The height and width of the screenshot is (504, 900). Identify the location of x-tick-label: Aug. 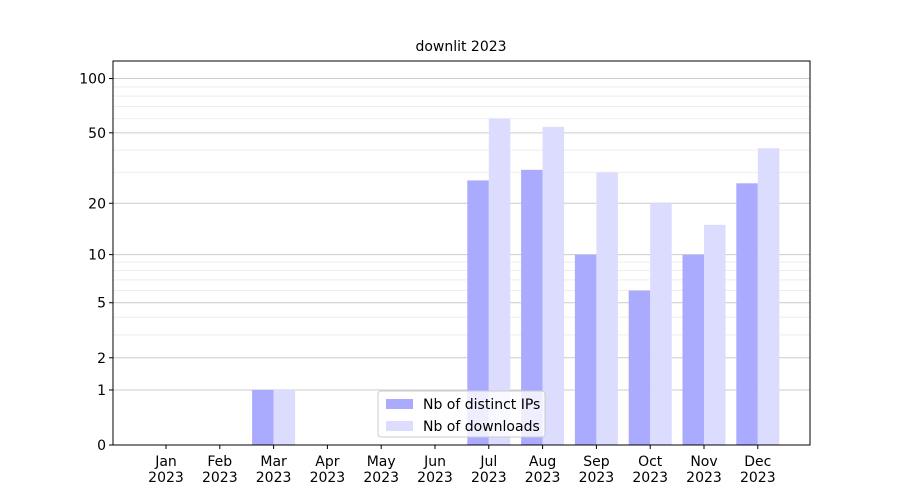
(542, 462).